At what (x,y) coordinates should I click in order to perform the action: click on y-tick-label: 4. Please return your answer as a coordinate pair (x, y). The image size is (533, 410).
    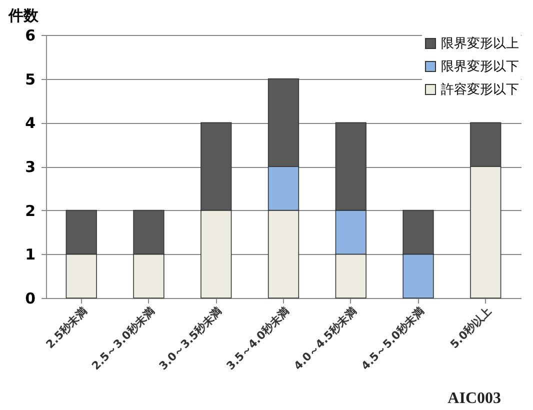
    Looking at the image, I should click on (30, 123).